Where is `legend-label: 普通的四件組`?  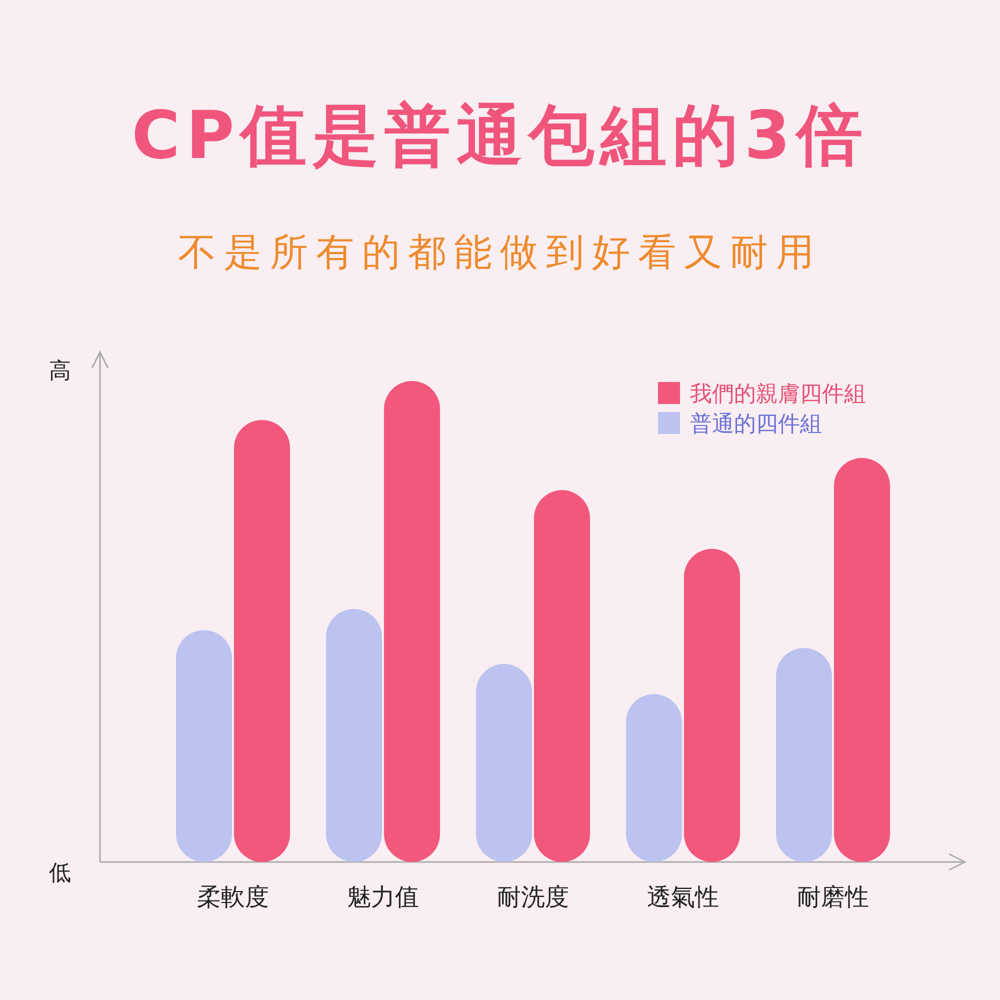
legend-label: 普通的四件組 is located at coordinates (756, 424).